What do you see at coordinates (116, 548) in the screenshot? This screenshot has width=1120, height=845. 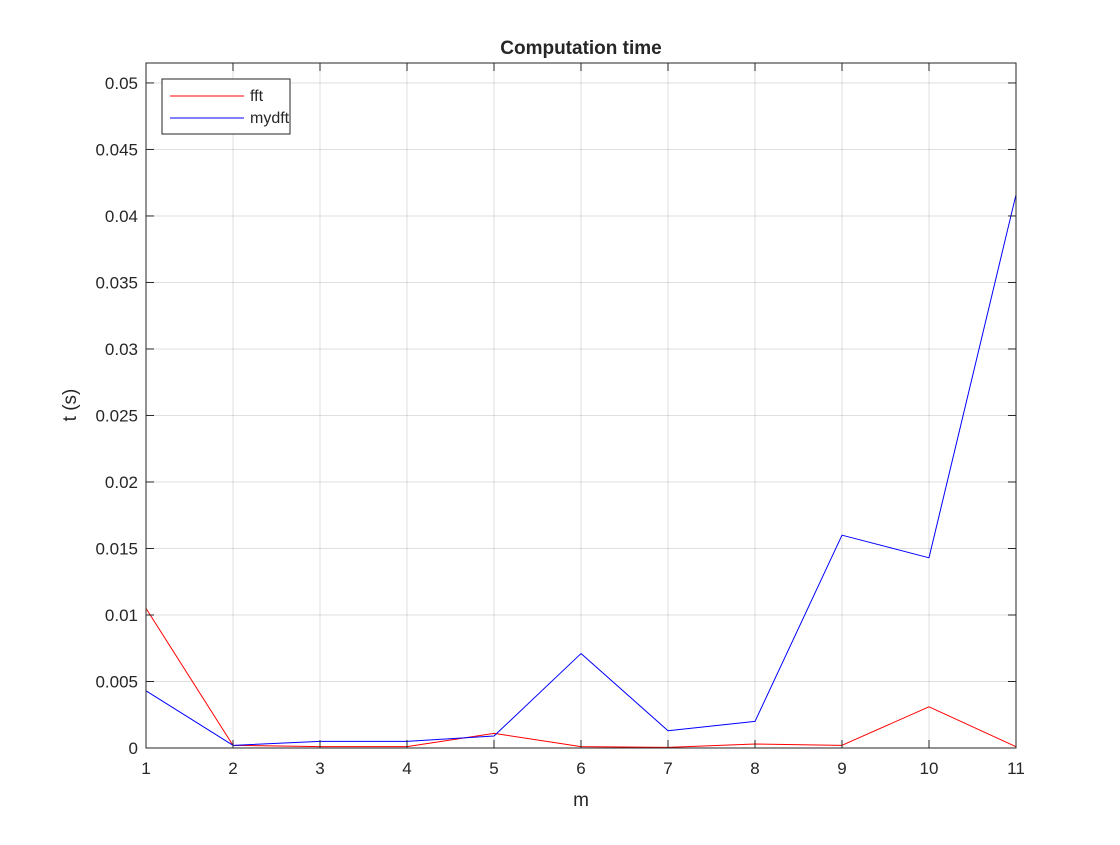 I see `y-tick-label: 0.015` at bounding box center [116, 548].